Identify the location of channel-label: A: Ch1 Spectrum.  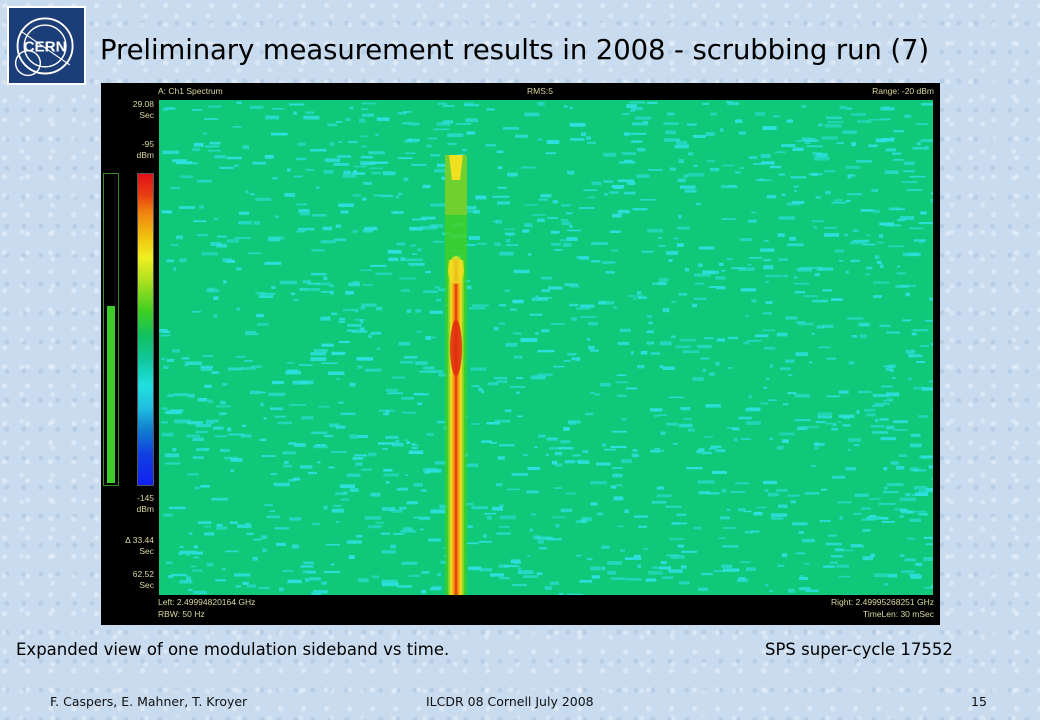
(190, 91).